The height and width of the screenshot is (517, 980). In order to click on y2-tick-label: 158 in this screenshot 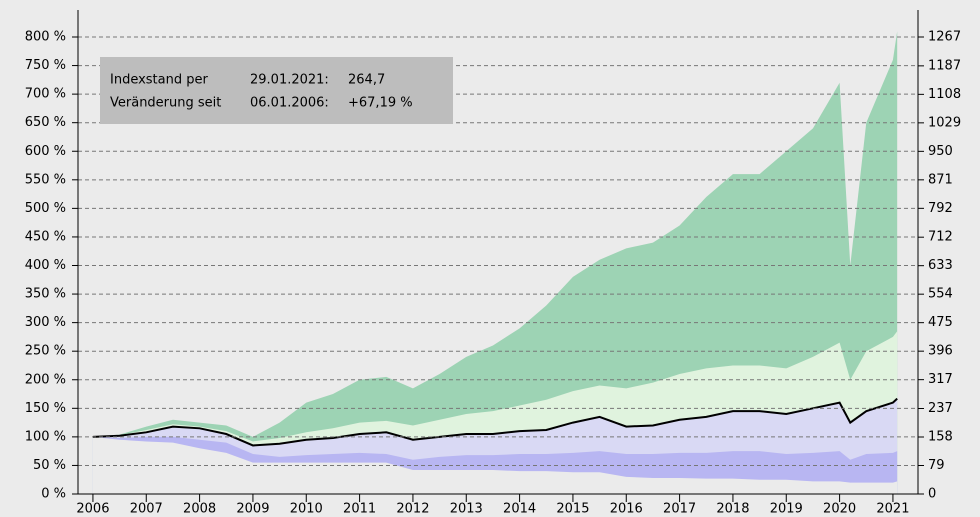, I will do `click(940, 437)`.